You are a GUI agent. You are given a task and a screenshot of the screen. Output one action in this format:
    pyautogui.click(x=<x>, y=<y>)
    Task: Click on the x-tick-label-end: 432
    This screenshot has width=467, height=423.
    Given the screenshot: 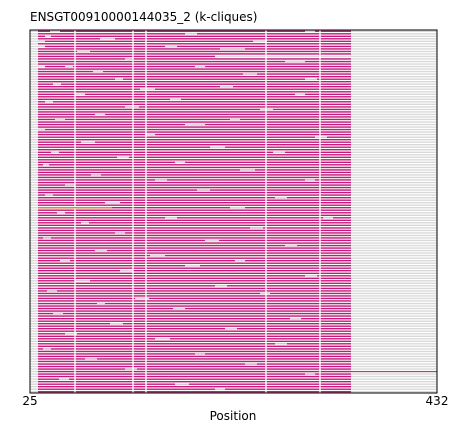 What is the action you would take?
    pyautogui.click(x=437, y=401)
    